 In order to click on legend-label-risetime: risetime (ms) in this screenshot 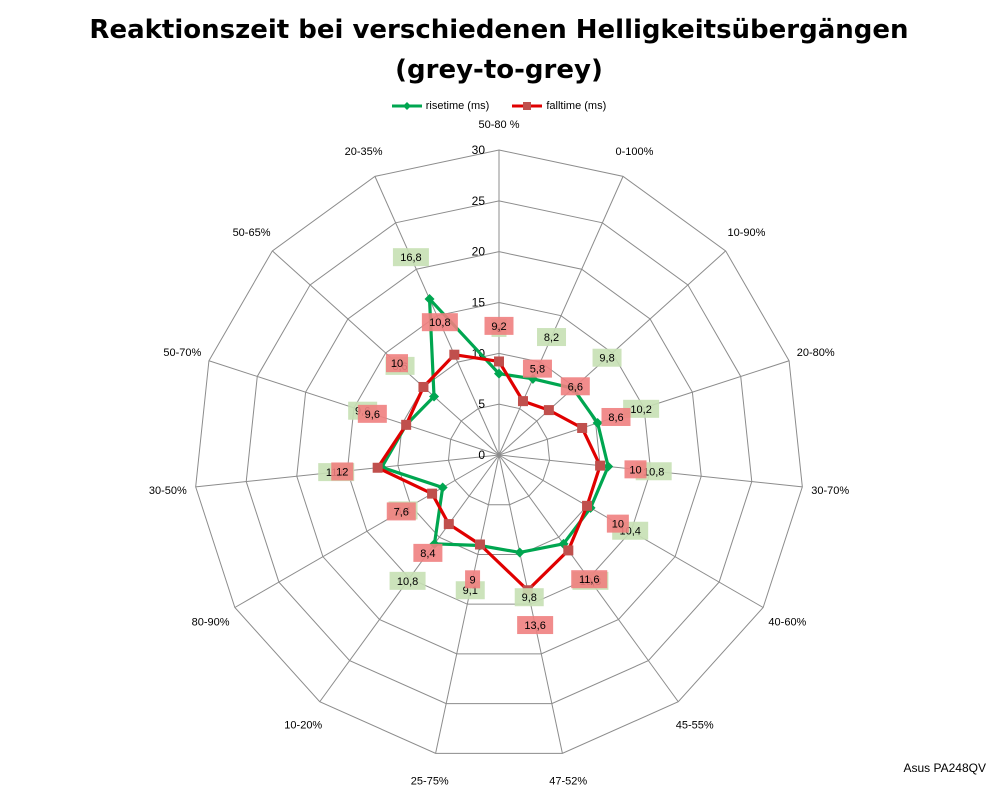, I will do `click(457, 106)`.